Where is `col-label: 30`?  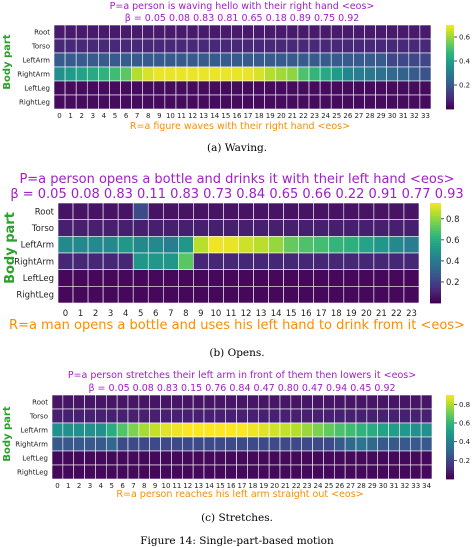
col-label: 30 is located at coordinates (392, 116).